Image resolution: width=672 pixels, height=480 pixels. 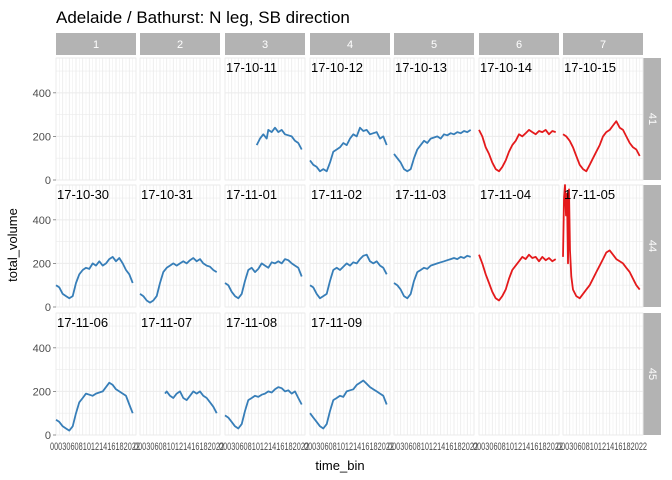 I want to click on panel-date-label: 17-11-06, so click(x=82, y=322).